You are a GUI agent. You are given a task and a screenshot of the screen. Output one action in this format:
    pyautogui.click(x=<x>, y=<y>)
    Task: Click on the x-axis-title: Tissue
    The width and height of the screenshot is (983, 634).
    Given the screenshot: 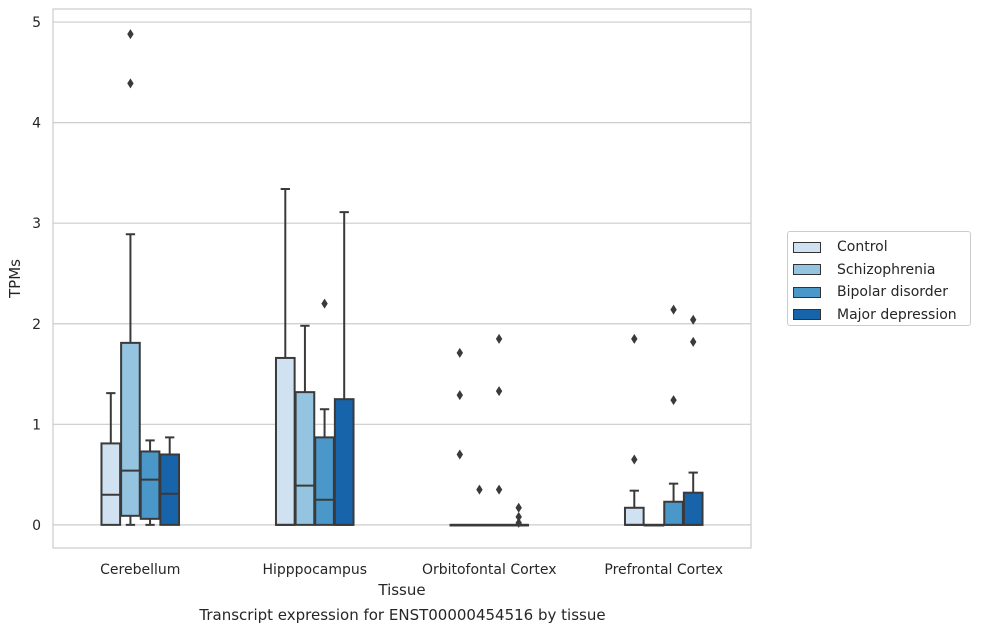 What is the action you would take?
    pyautogui.click(x=401, y=590)
    